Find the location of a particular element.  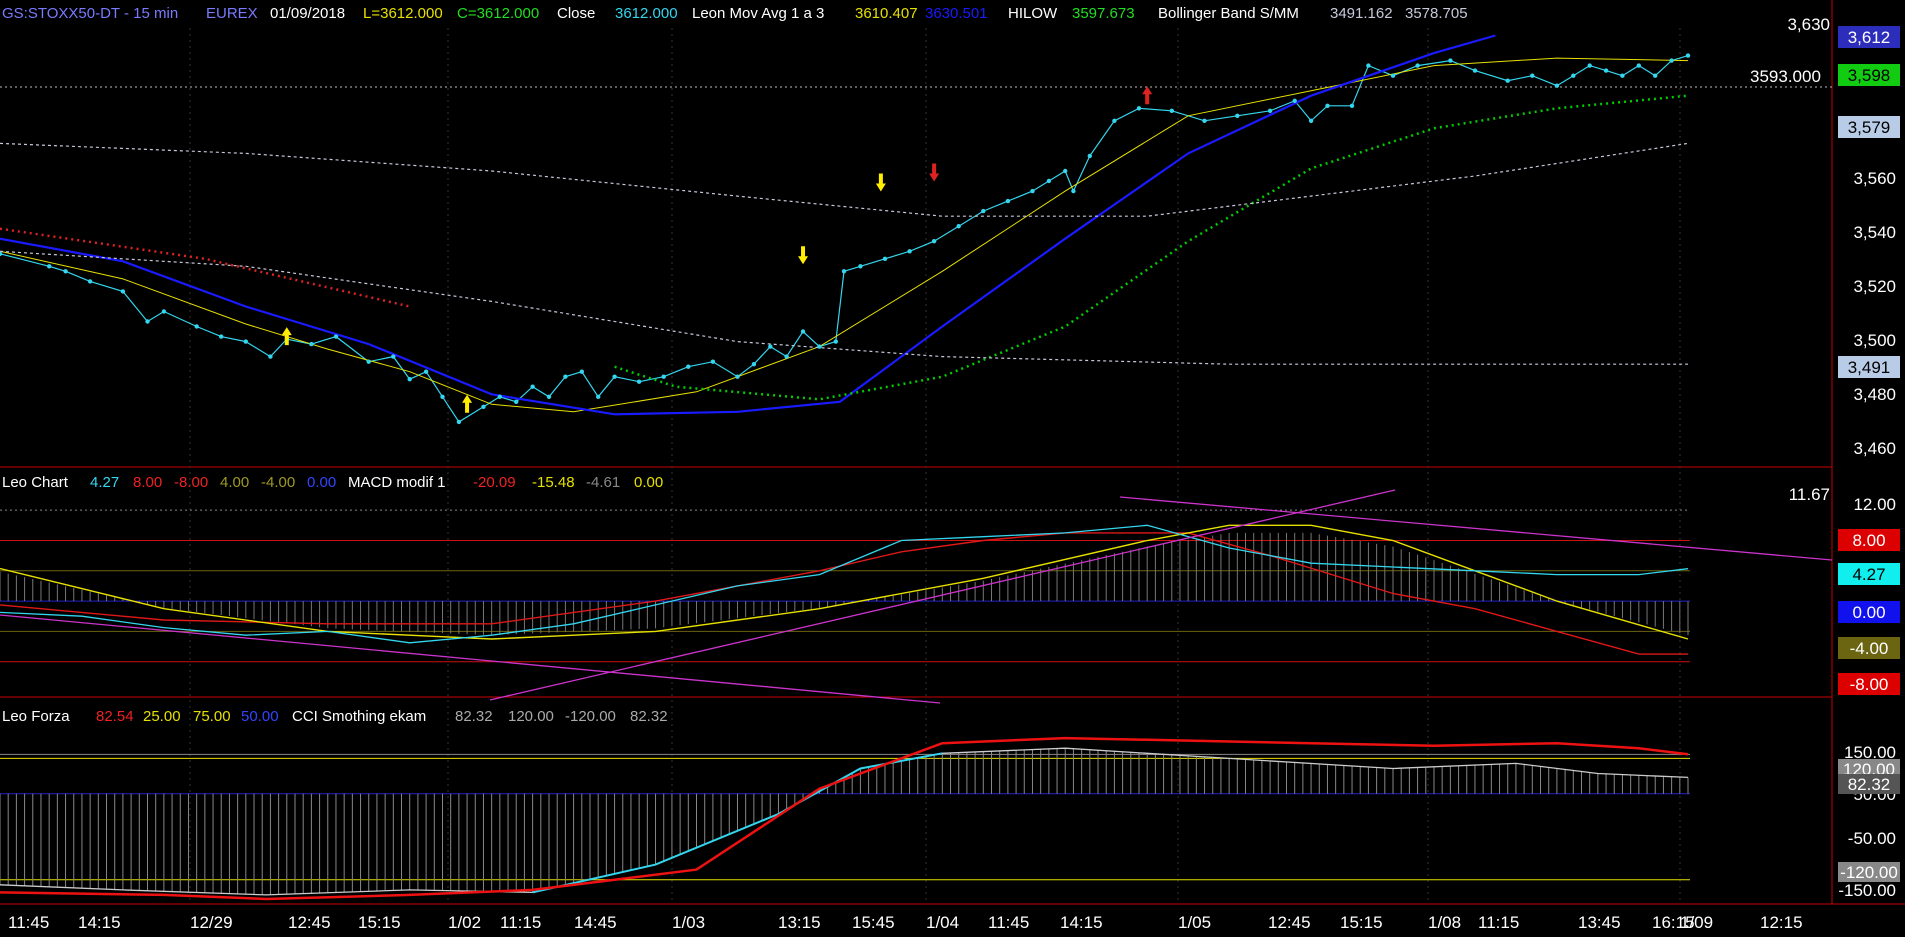

osc-badge-zero-text: 0.00 is located at coordinates (1868, 612).